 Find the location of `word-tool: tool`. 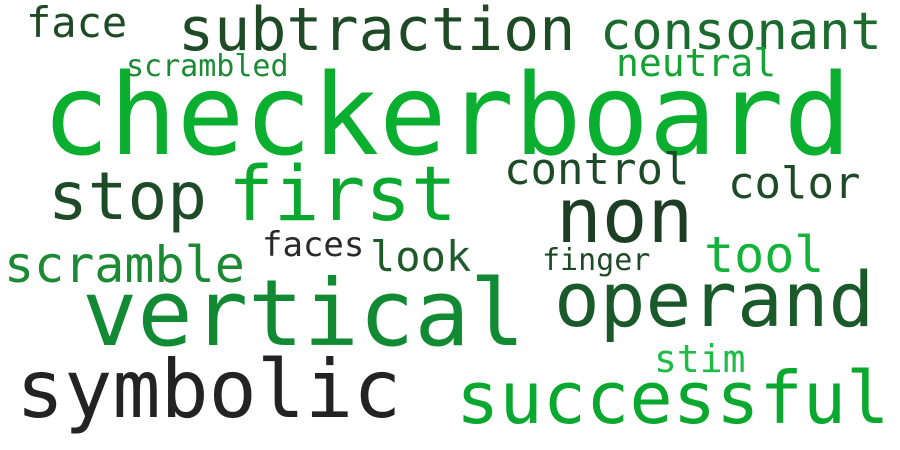

word-tool: tool is located at coordinates (764, 255).